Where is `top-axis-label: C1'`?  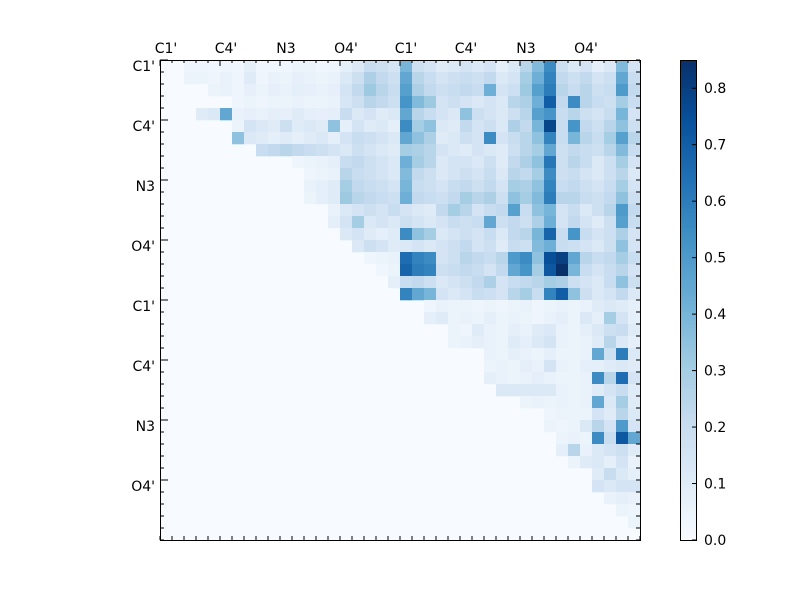 top-axis-label: C1' is located at coordinates (406, 49).